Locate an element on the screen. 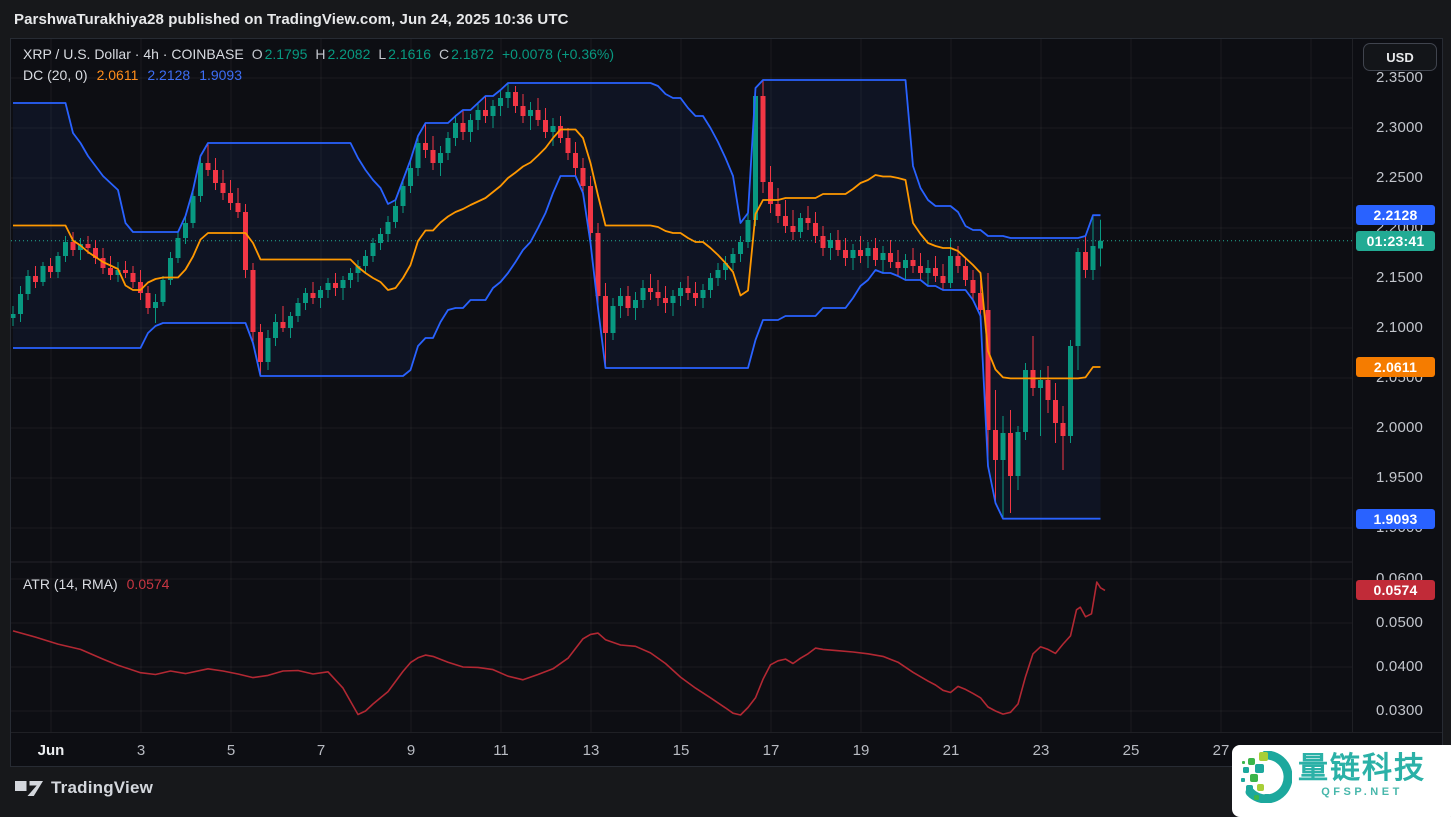 This screenshot has width=1451, height=817. ohlc-value: 2.1795 is located at coordinates (286, 54).